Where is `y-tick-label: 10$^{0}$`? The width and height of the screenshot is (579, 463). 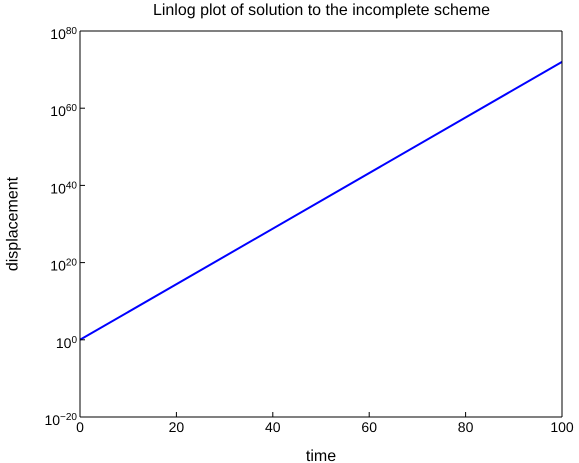 y-tick-label: 10$^{0}$ is located at coordinates (67, 342).